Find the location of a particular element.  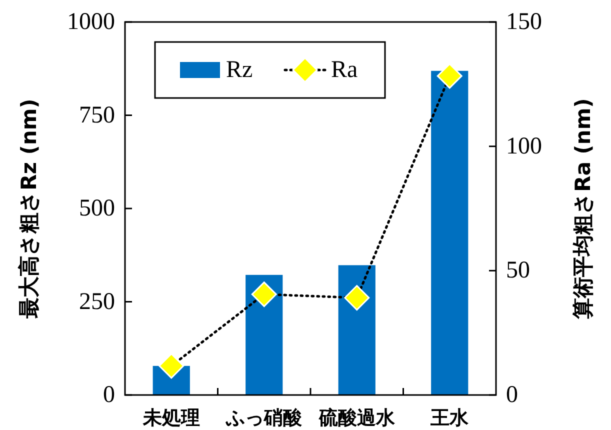

x-tick-label: 硫酸過水 is located at coordinates (357, 418).